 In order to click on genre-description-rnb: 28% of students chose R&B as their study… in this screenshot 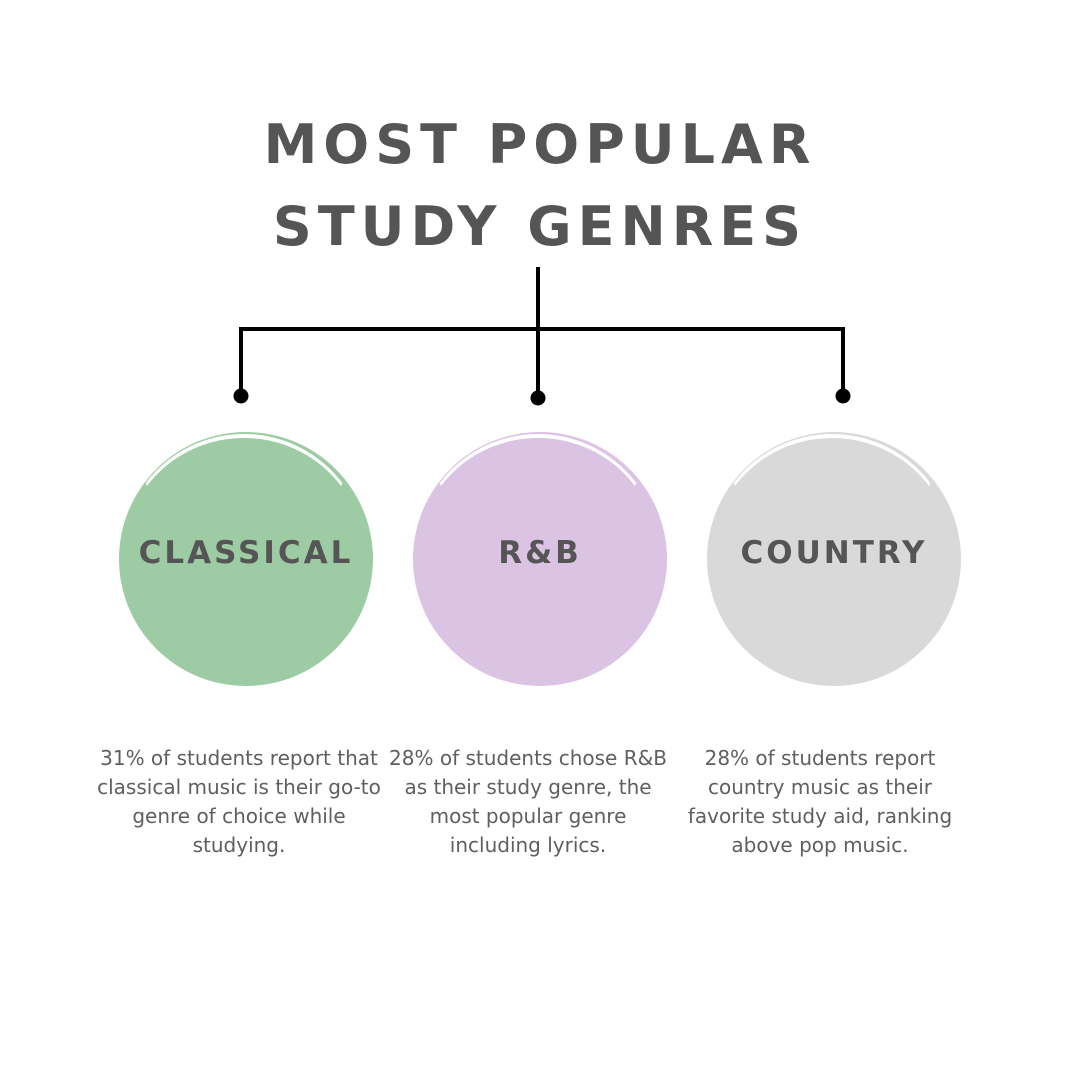, I will do `click(528, 801)`.